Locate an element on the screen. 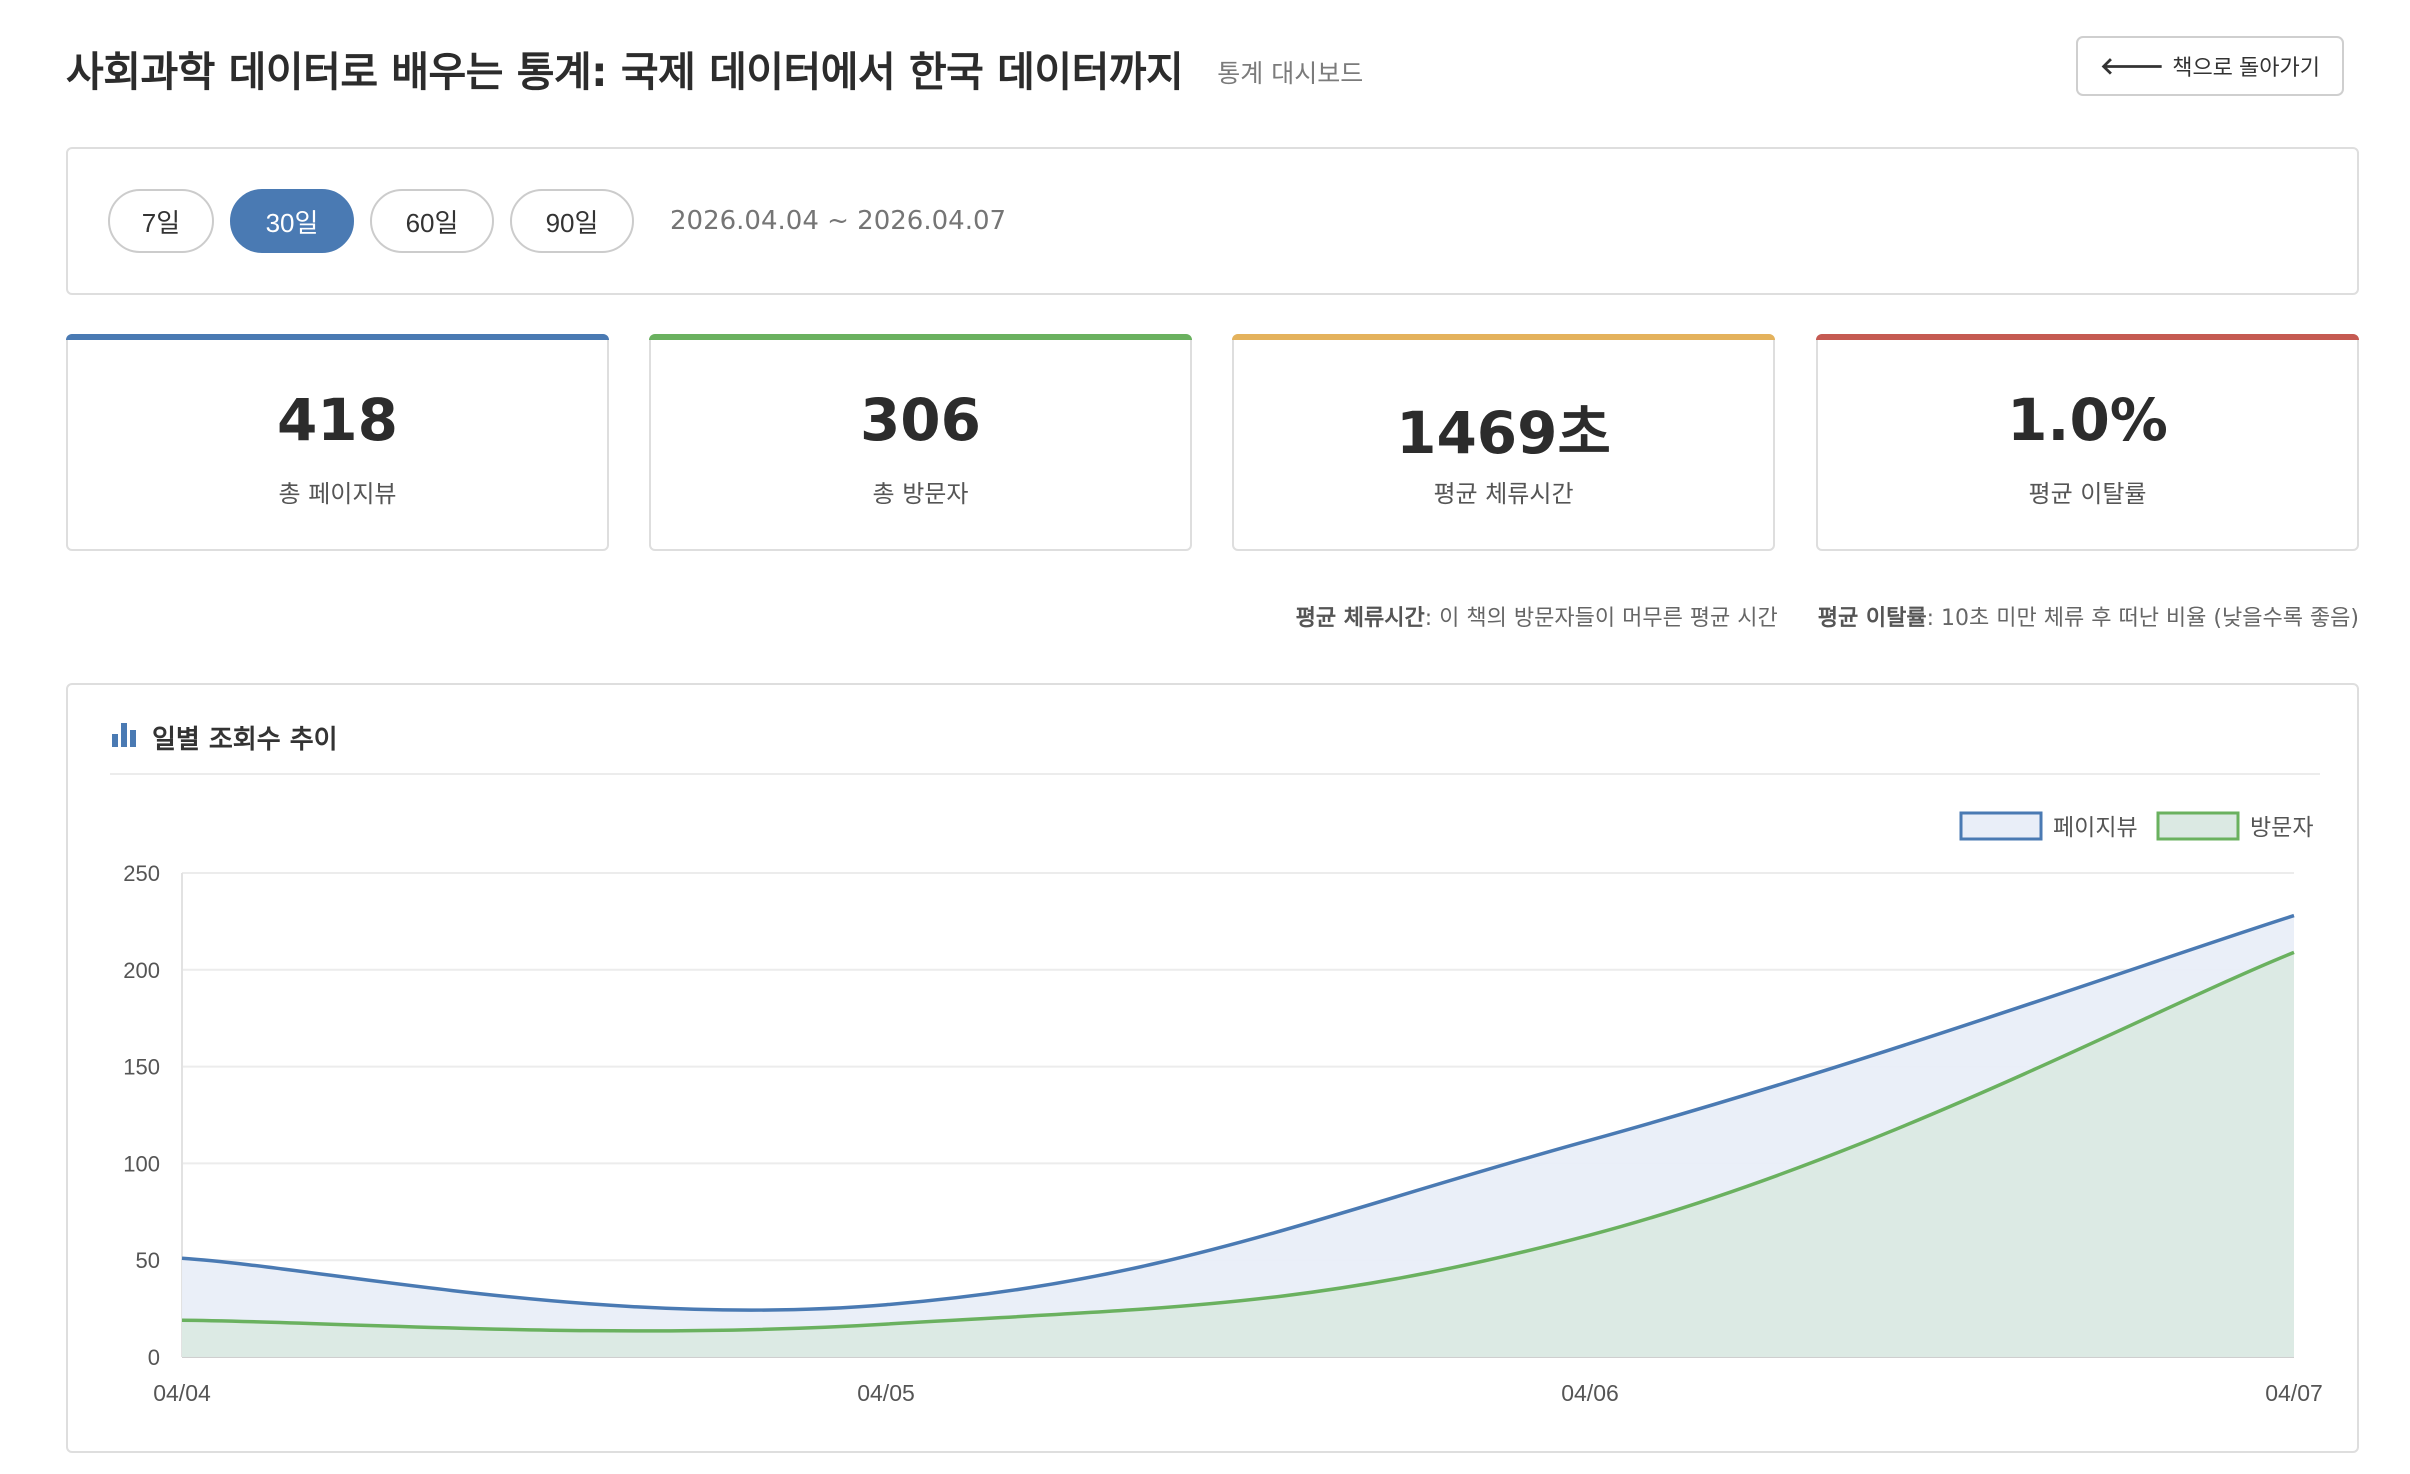 Image resolution: width=2410 pixels, height=1474 pixels. period-30d-button: 30일 is located at coordinates (292, 221).